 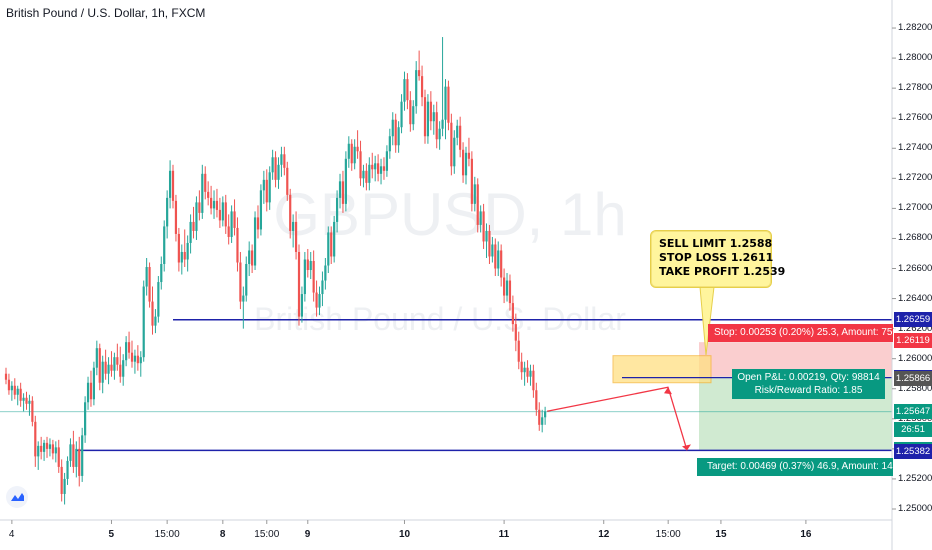 I want to click on watermark-symbol: GBPUSD, 1h, so click(x=449, y=214).